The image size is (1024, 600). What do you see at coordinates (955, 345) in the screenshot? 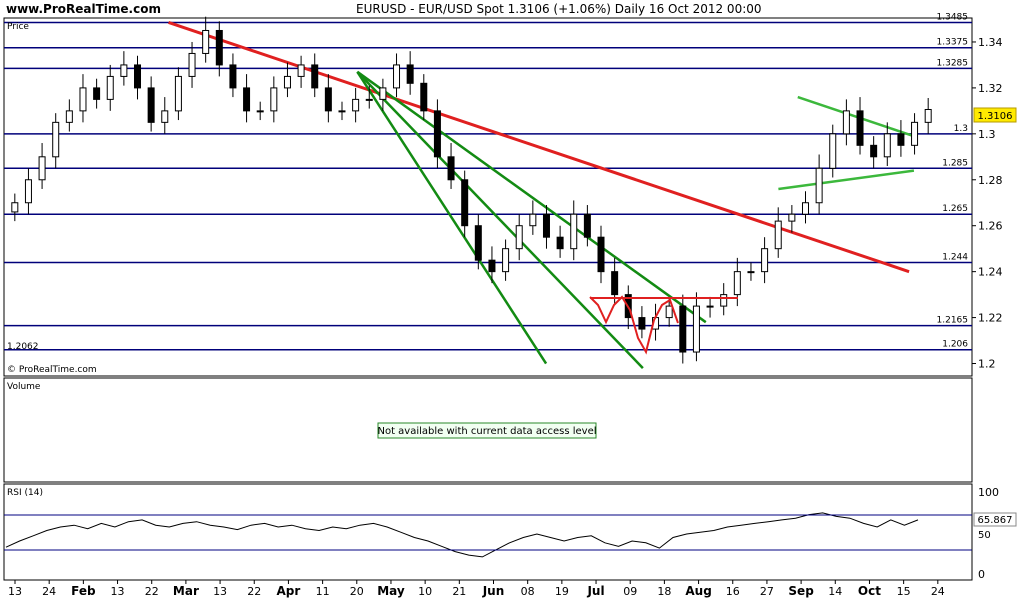
I see `level-label: 1.206` at bounding box center [955, 345].